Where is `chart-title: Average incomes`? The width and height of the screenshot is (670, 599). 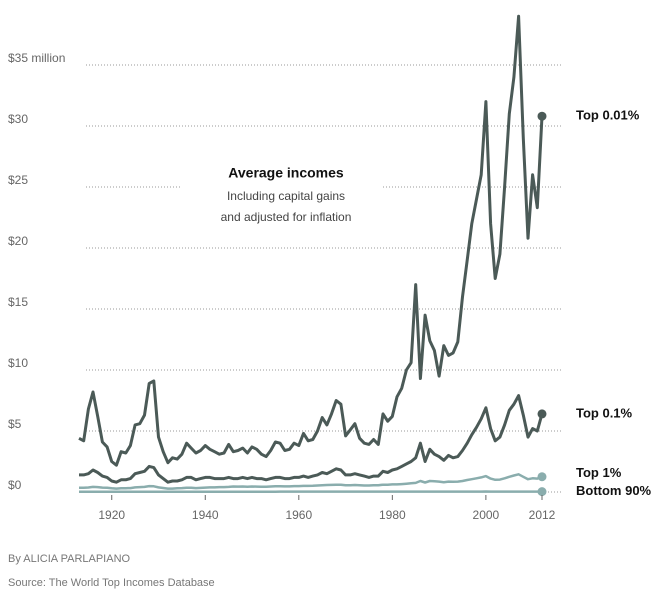 chart-title: Average incomes is located at coordinates (286, 173).